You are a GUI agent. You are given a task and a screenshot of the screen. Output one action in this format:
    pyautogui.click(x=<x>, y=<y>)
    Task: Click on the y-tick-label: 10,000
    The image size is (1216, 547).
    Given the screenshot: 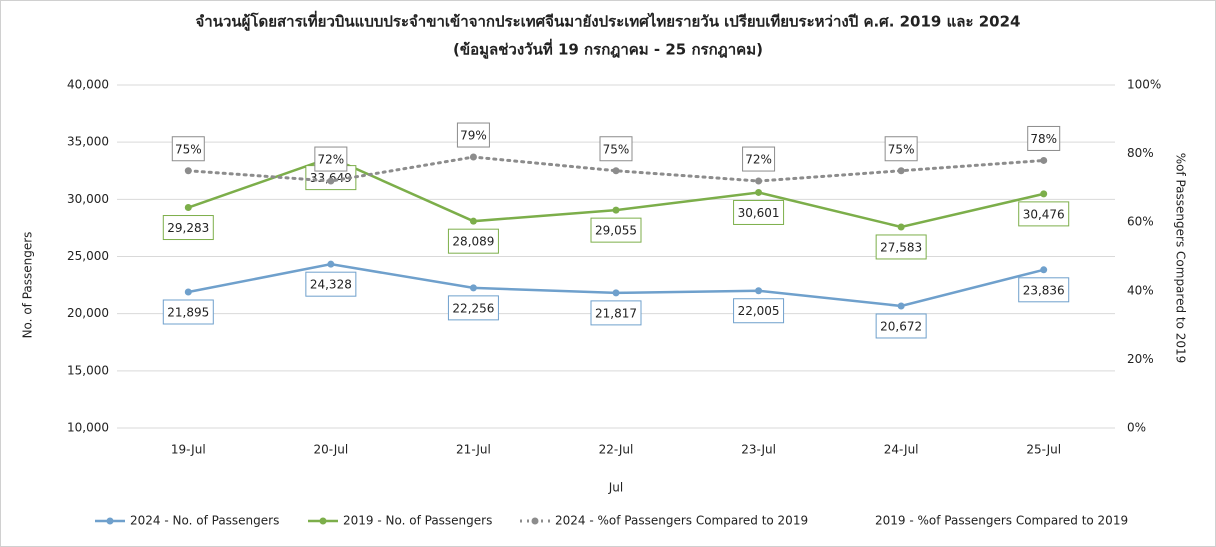 What is the action you would take?
    pyautogui.click(x=88, y=428)
    